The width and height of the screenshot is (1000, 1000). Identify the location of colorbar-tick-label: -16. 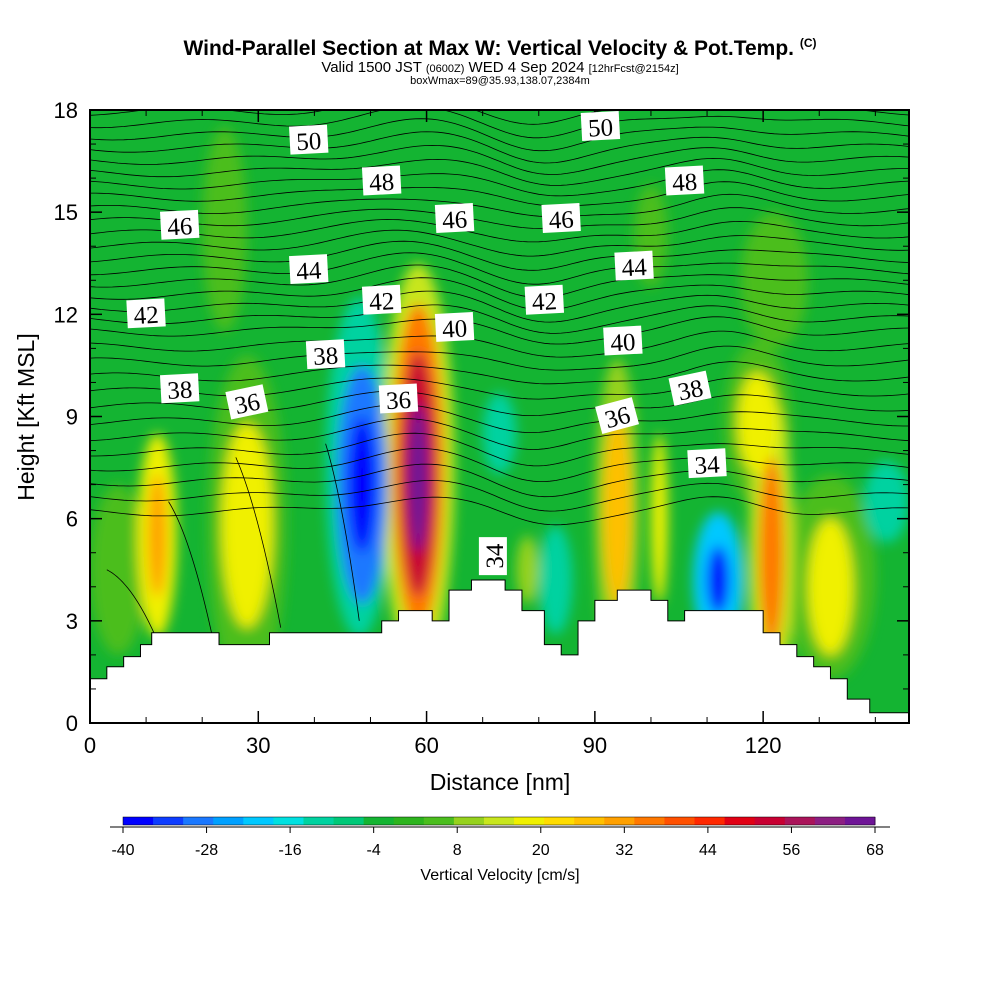
(290, 850).